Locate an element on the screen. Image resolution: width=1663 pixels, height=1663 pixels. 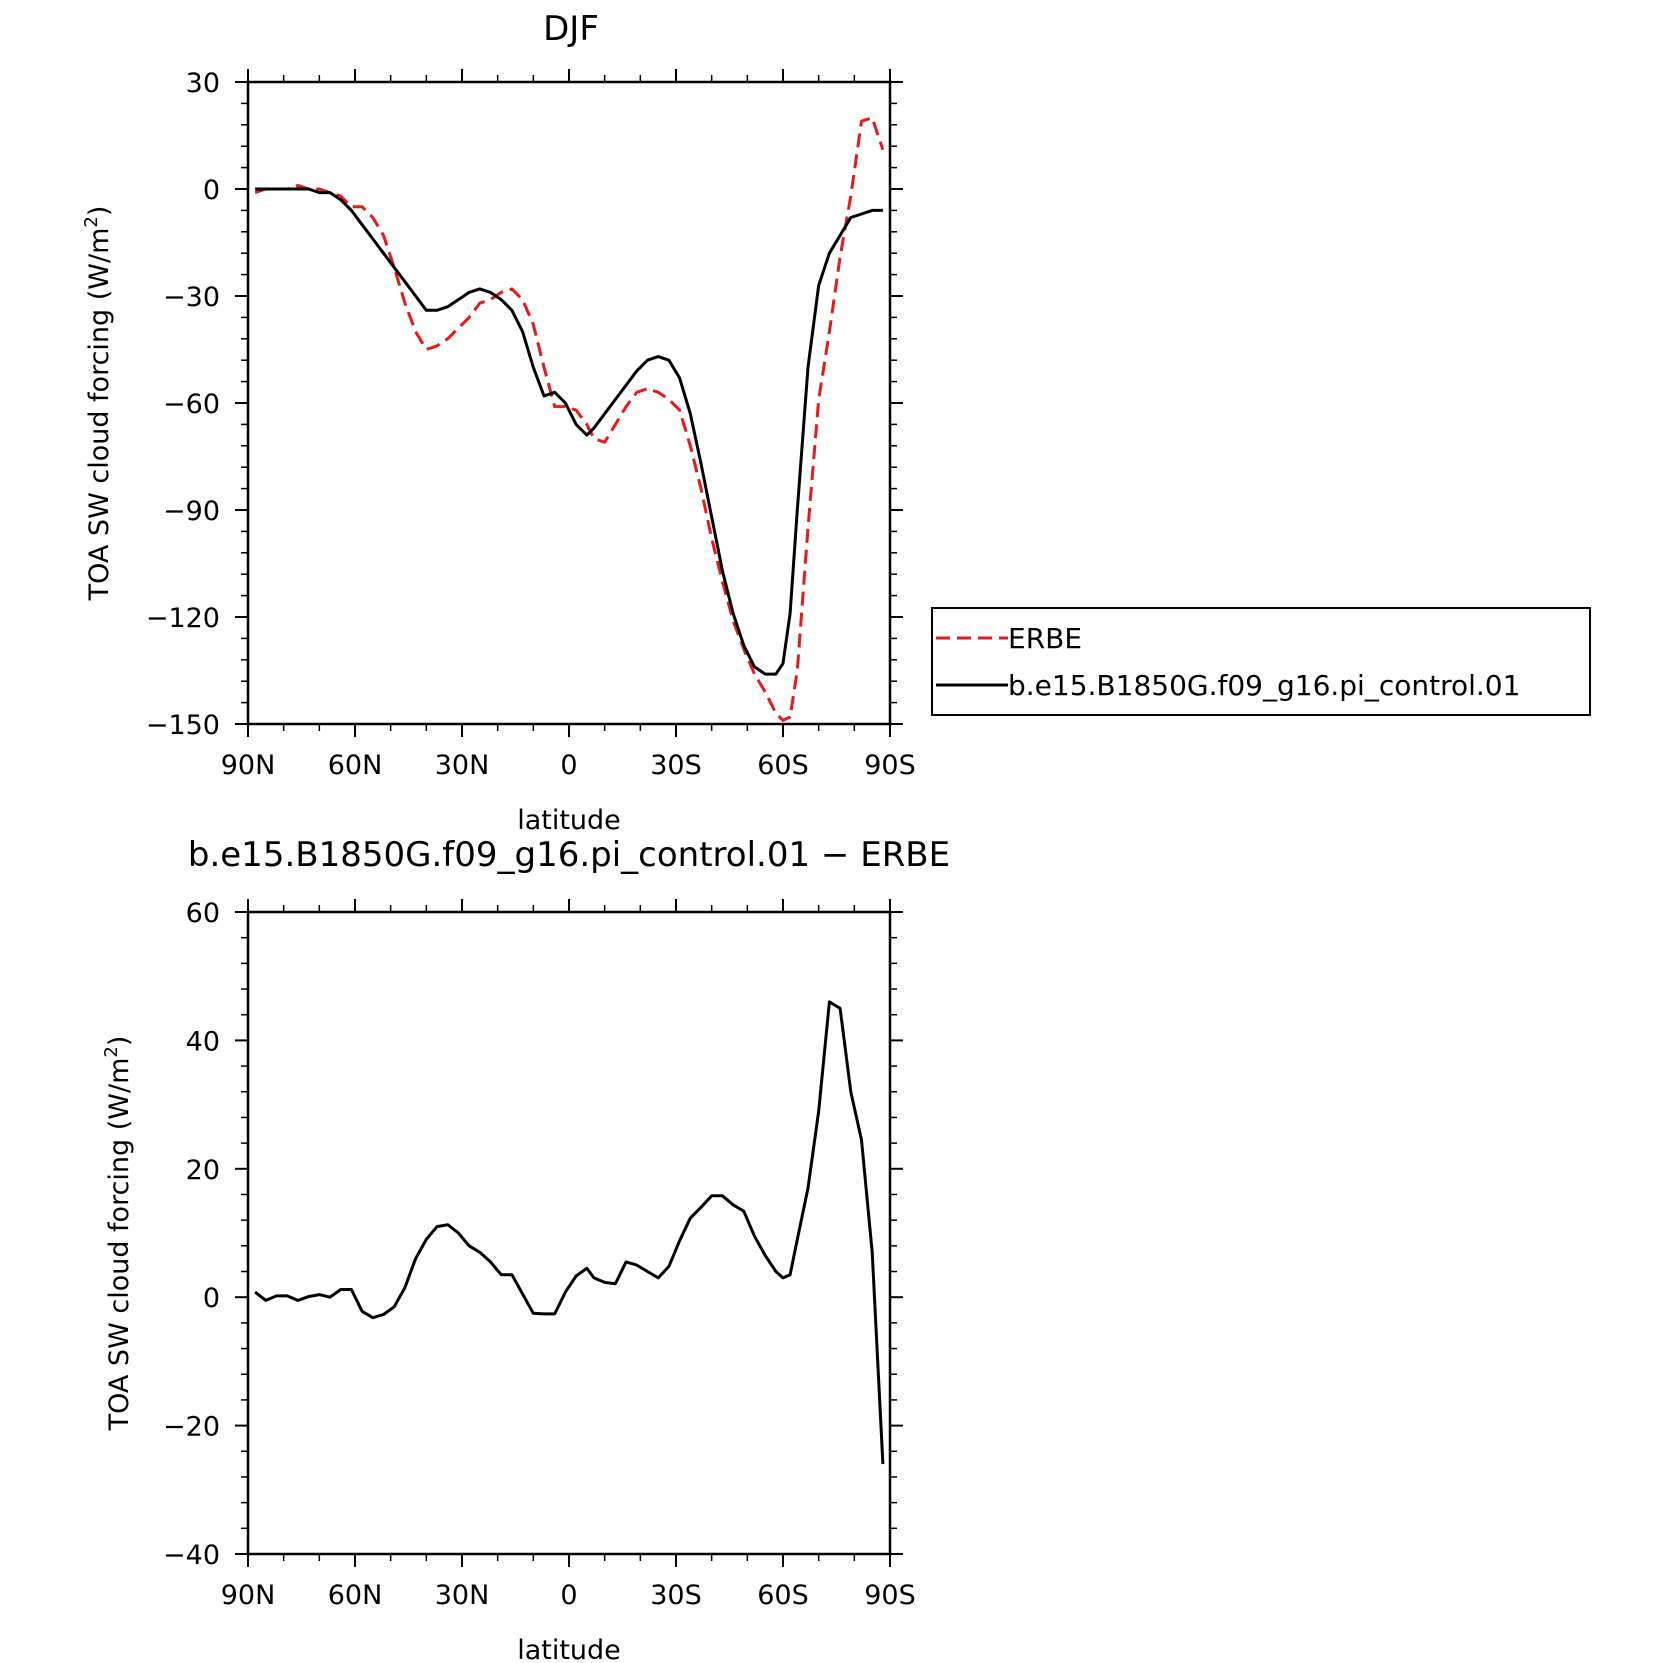
top-x-tick-label: 0 is located at coordinates (568, 765).